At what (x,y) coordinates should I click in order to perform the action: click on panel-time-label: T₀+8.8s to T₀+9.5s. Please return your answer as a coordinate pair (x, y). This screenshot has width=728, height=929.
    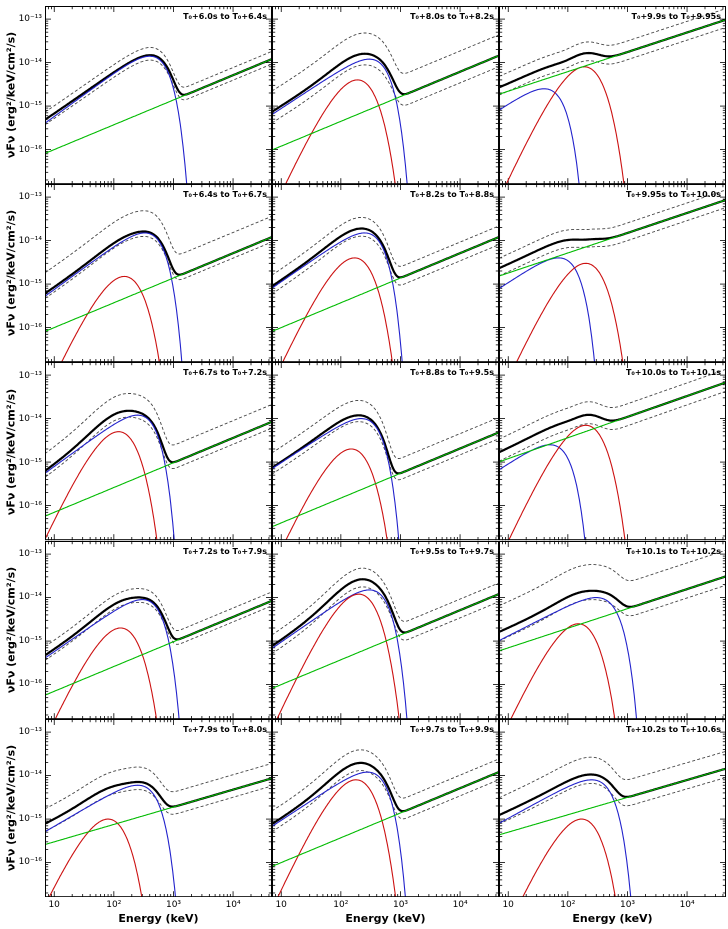
    Looking at the image, I should click on (452, 372).